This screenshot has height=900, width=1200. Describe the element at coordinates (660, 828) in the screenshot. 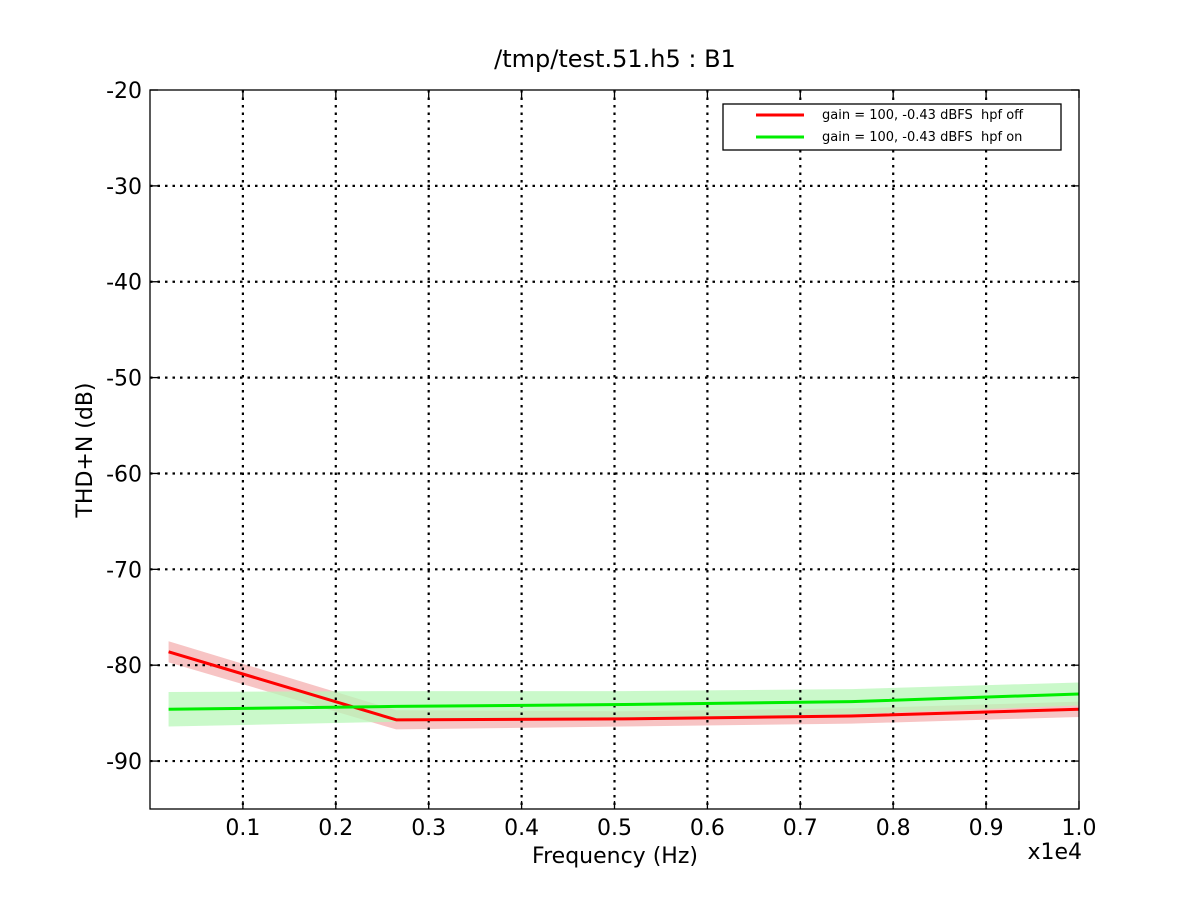

I see `x-tick-labels: 0.1 0.2 0.3 0.4 0.5 0.6 0.7 0.8 0.9 1.0` at that location.